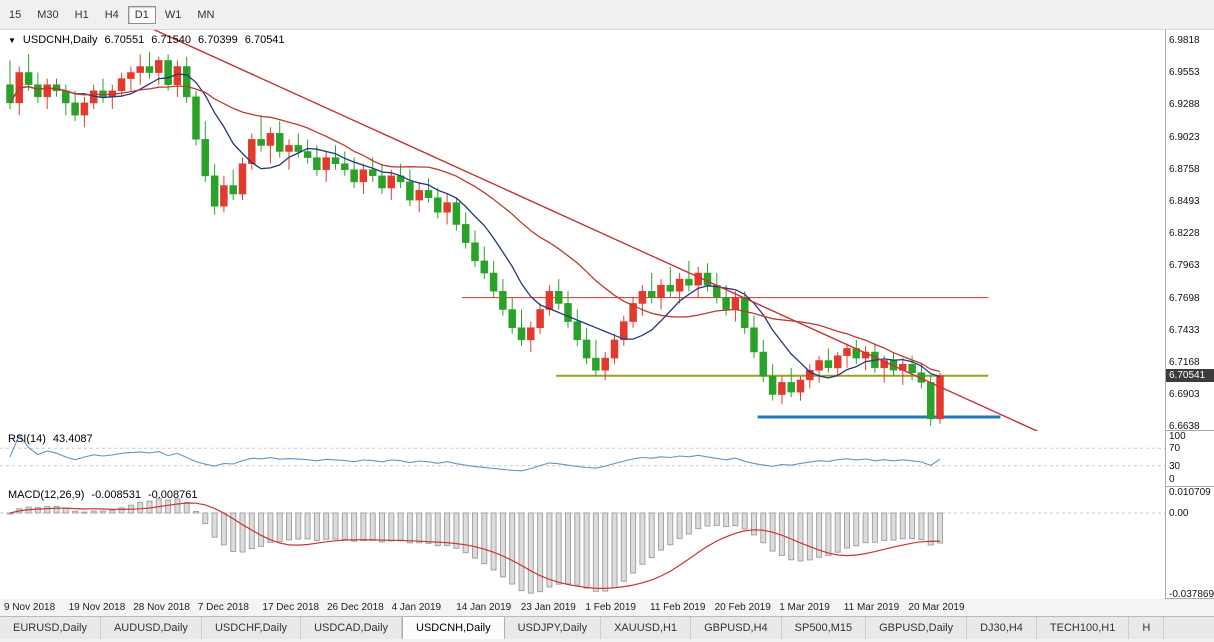 This screenshot has height=642, width=1214. Describe the element at coordinates (416, 607) in the screenshot. I see `date-label: 4 Jan 2019` at that location.